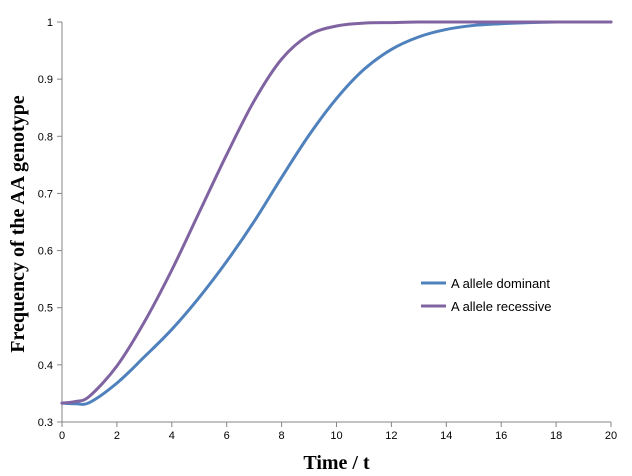 The width and height of the screenshot is (632, 476). Describe the element at coordinates (18, 224) in the screenshot. I see `y-axis-title: Frequency of the AA genotype` at that location.